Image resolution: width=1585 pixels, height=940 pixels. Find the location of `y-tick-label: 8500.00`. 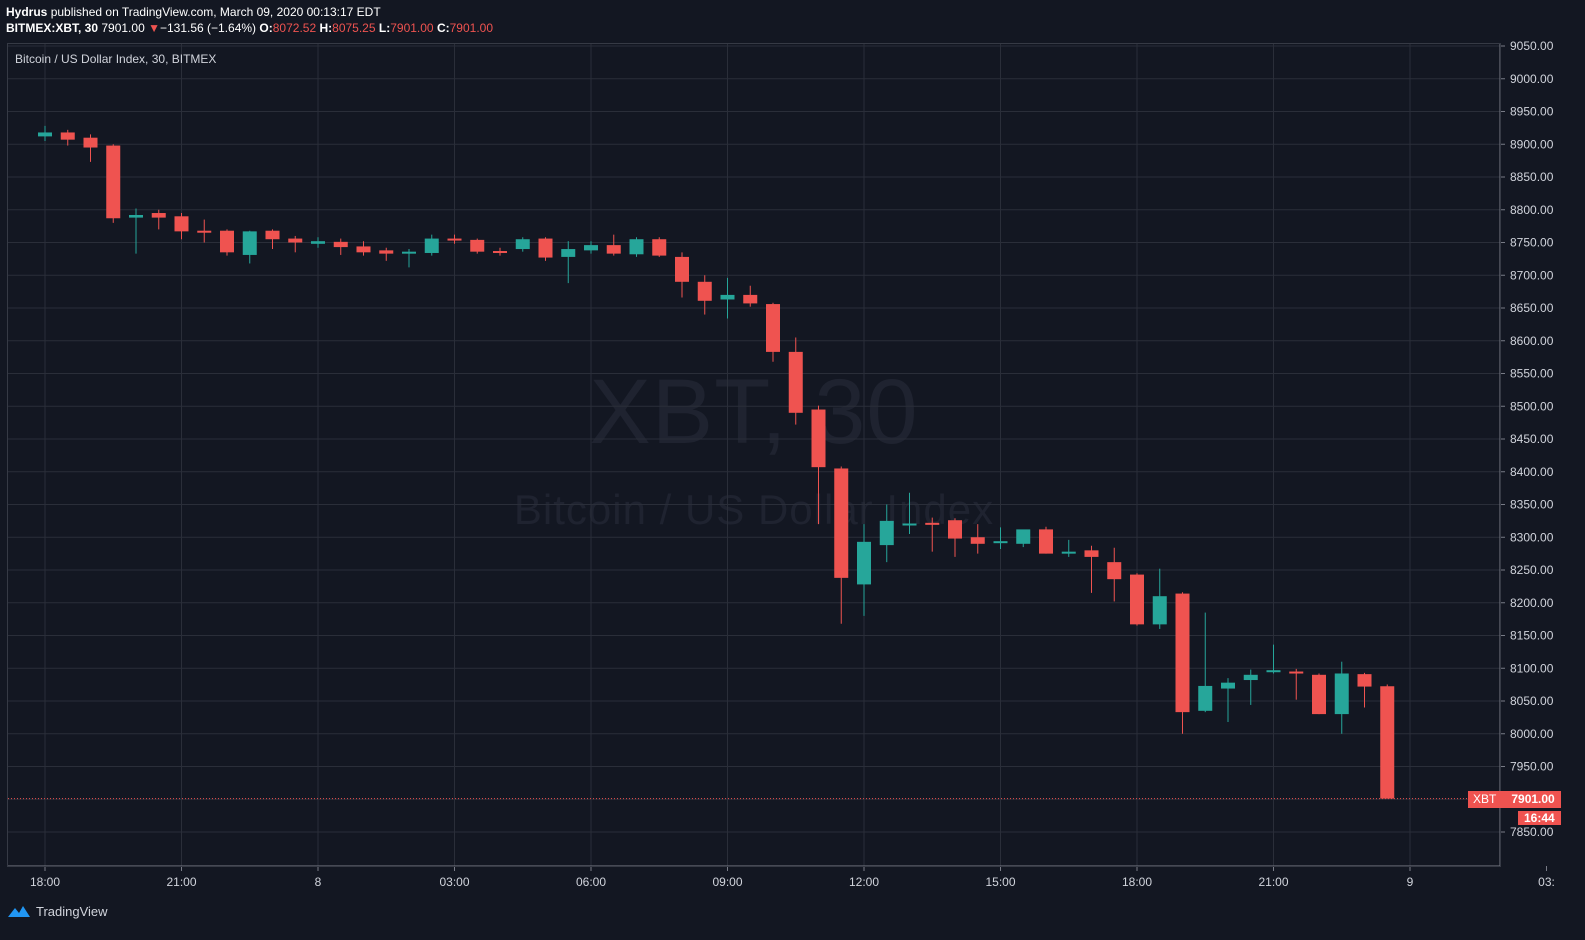

y-tick-label: 8500.00 is located at coordinates (1532, 406).